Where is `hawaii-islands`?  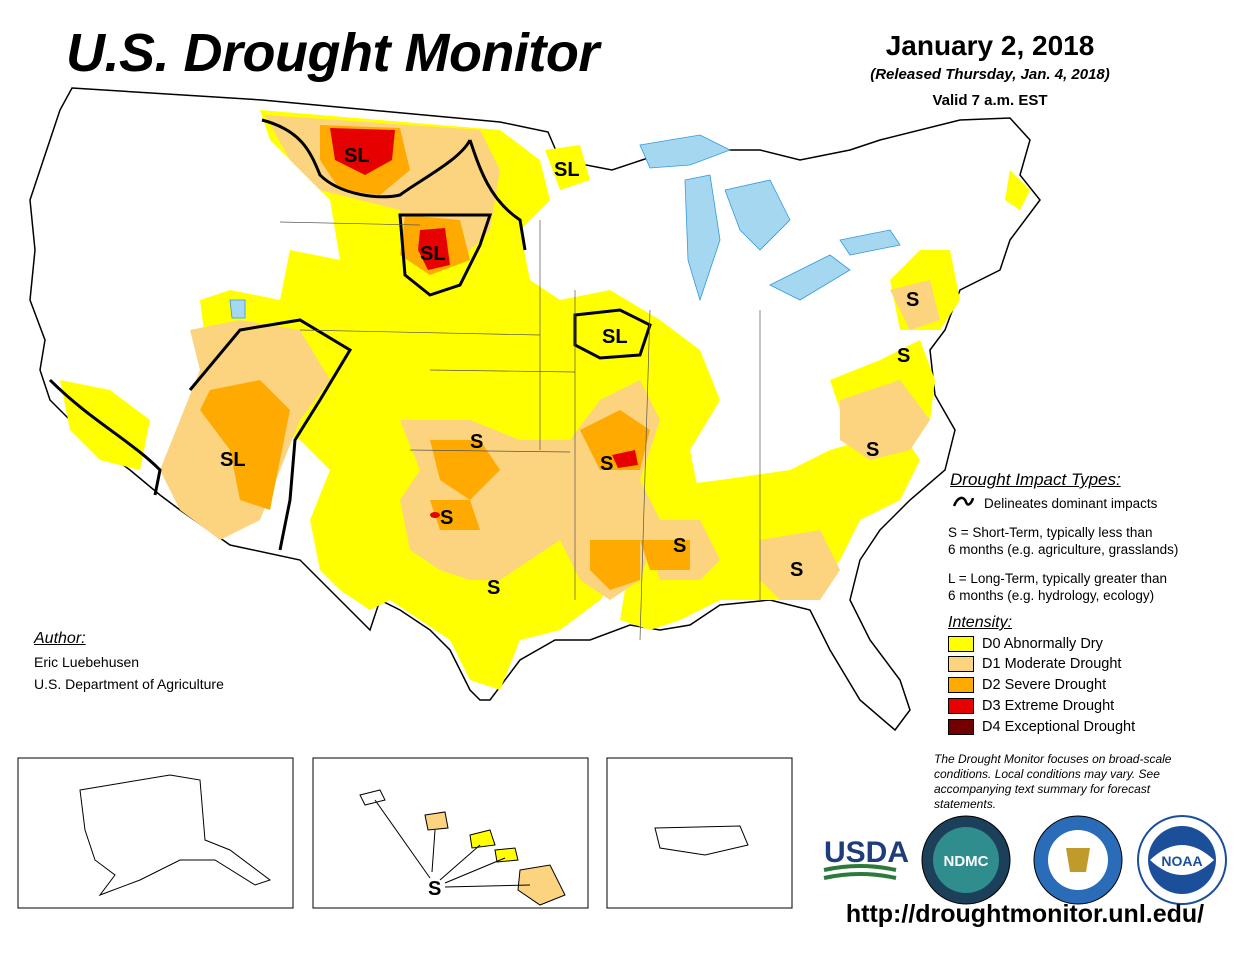
hawaii-islands is located at coordinates (462, 847).